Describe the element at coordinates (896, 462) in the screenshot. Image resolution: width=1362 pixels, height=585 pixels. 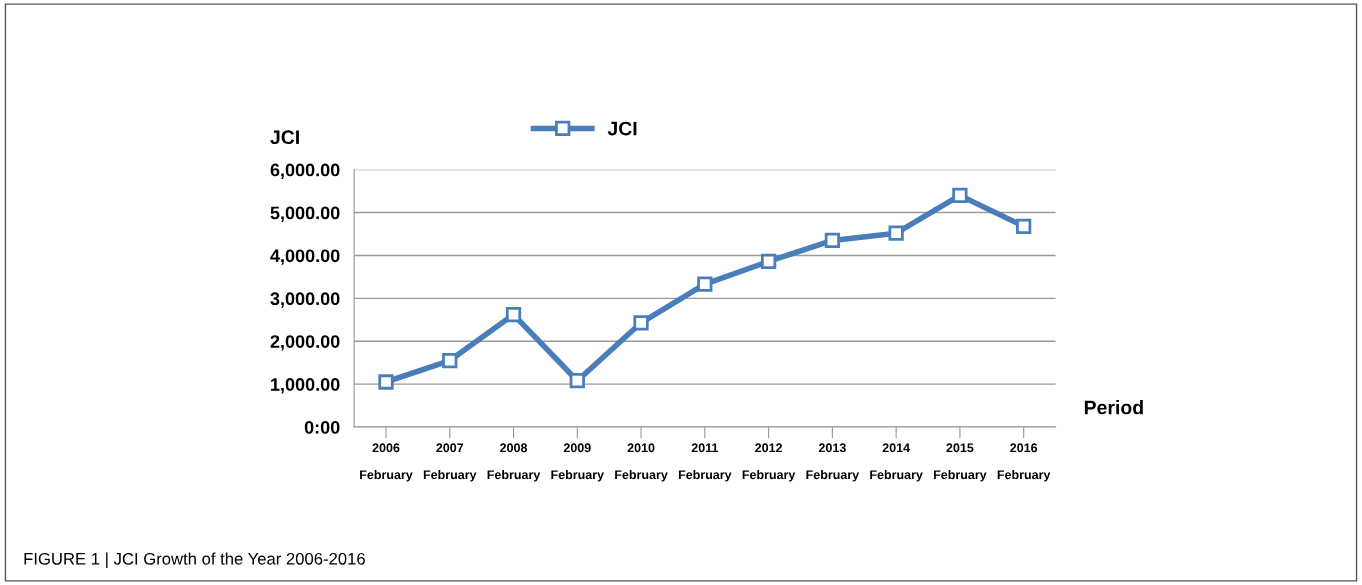
I see `category-label: 2014 February` at that location.